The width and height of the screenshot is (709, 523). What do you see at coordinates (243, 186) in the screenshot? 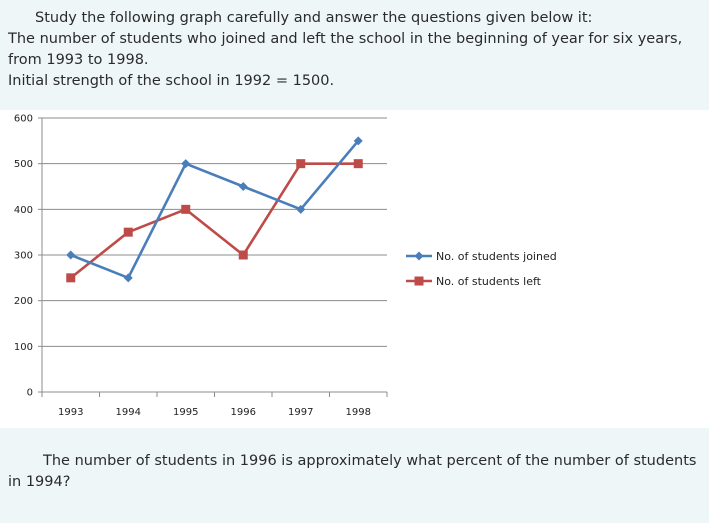
I see `joined-point-1996` at bounding box center [243, 186].